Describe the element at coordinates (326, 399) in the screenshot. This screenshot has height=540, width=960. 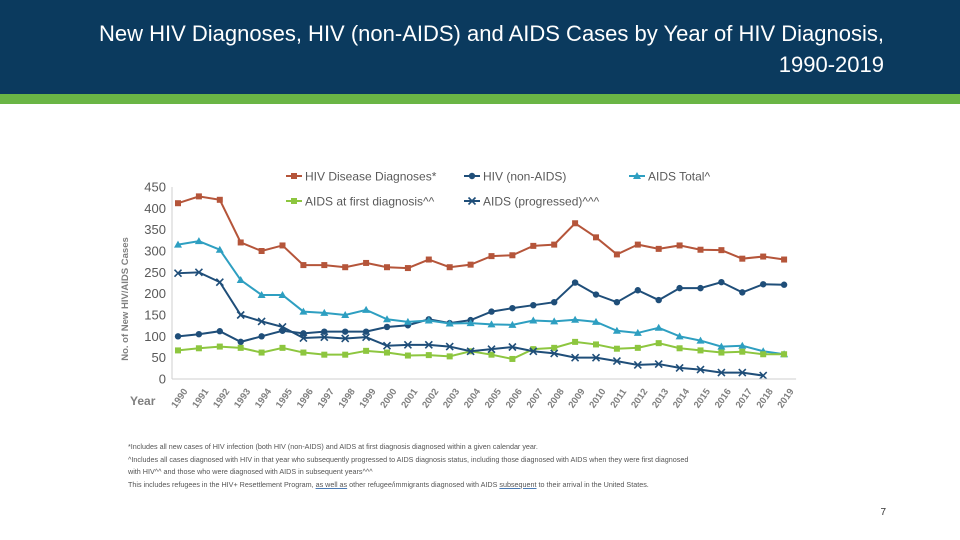
I see `x-tick-label: 1997` at that location.